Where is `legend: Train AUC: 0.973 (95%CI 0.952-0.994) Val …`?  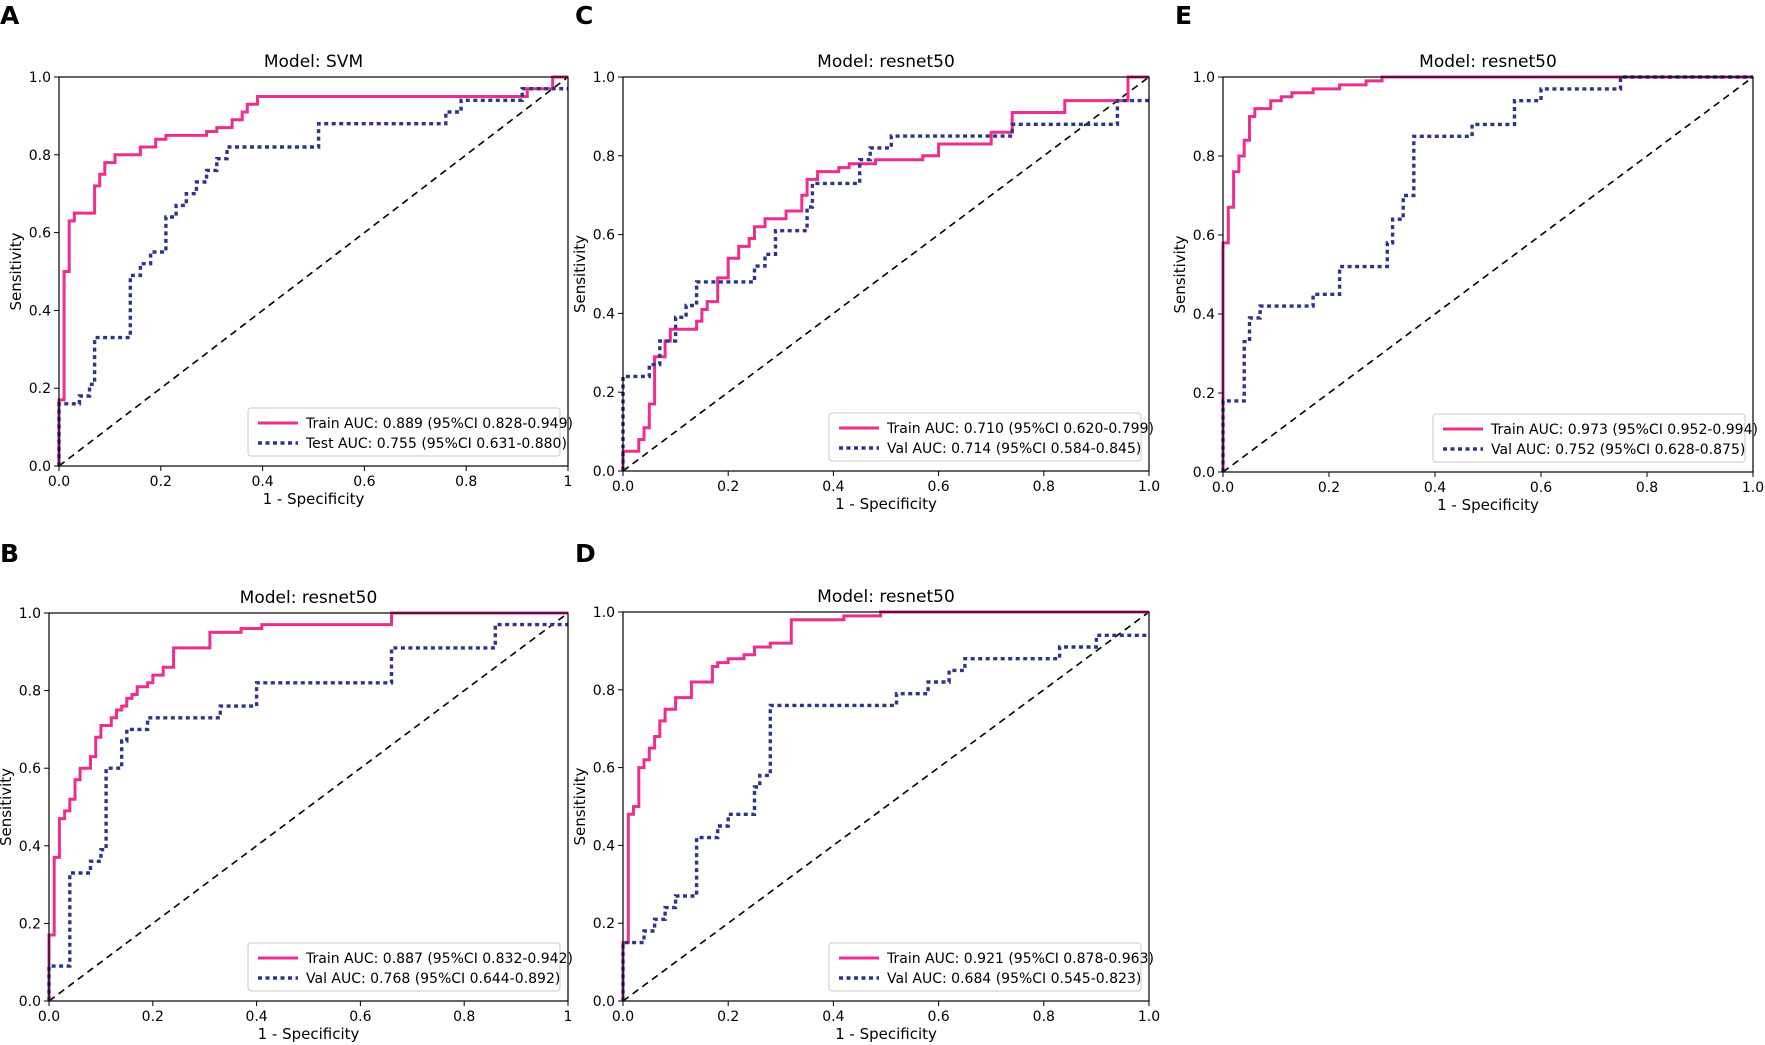
legend: Train AUC: 0.973 (95%CI 0.952-0.994) Val … is located at coordinates (1595, 438).